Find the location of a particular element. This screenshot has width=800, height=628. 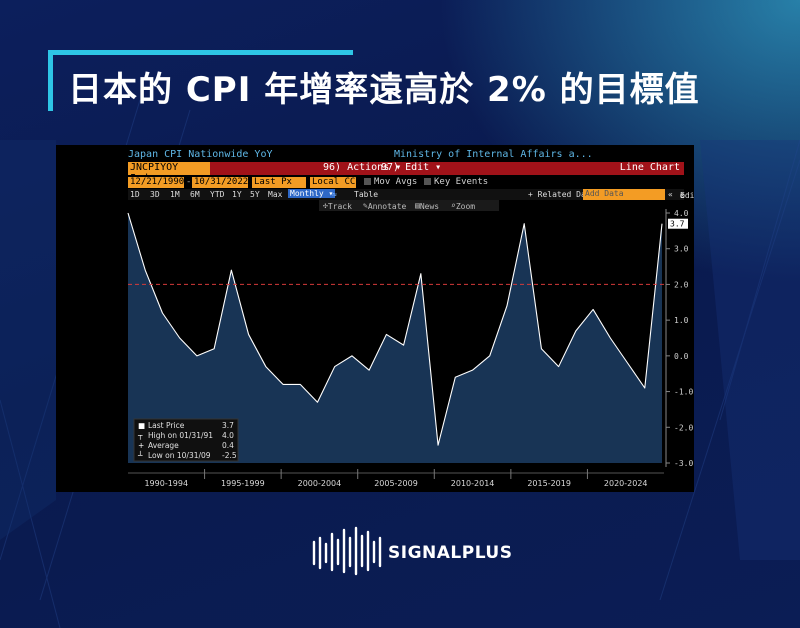

table-button: Table is located at coordinates (366, 194).